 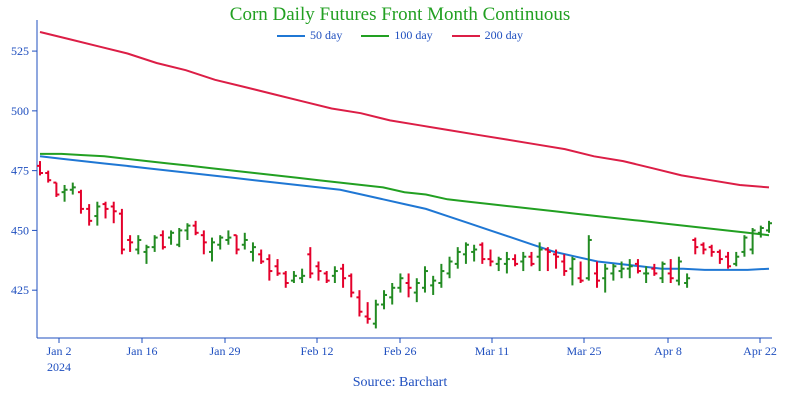 I want to click on x-year-label: 2024, so click(x=59, y=367).